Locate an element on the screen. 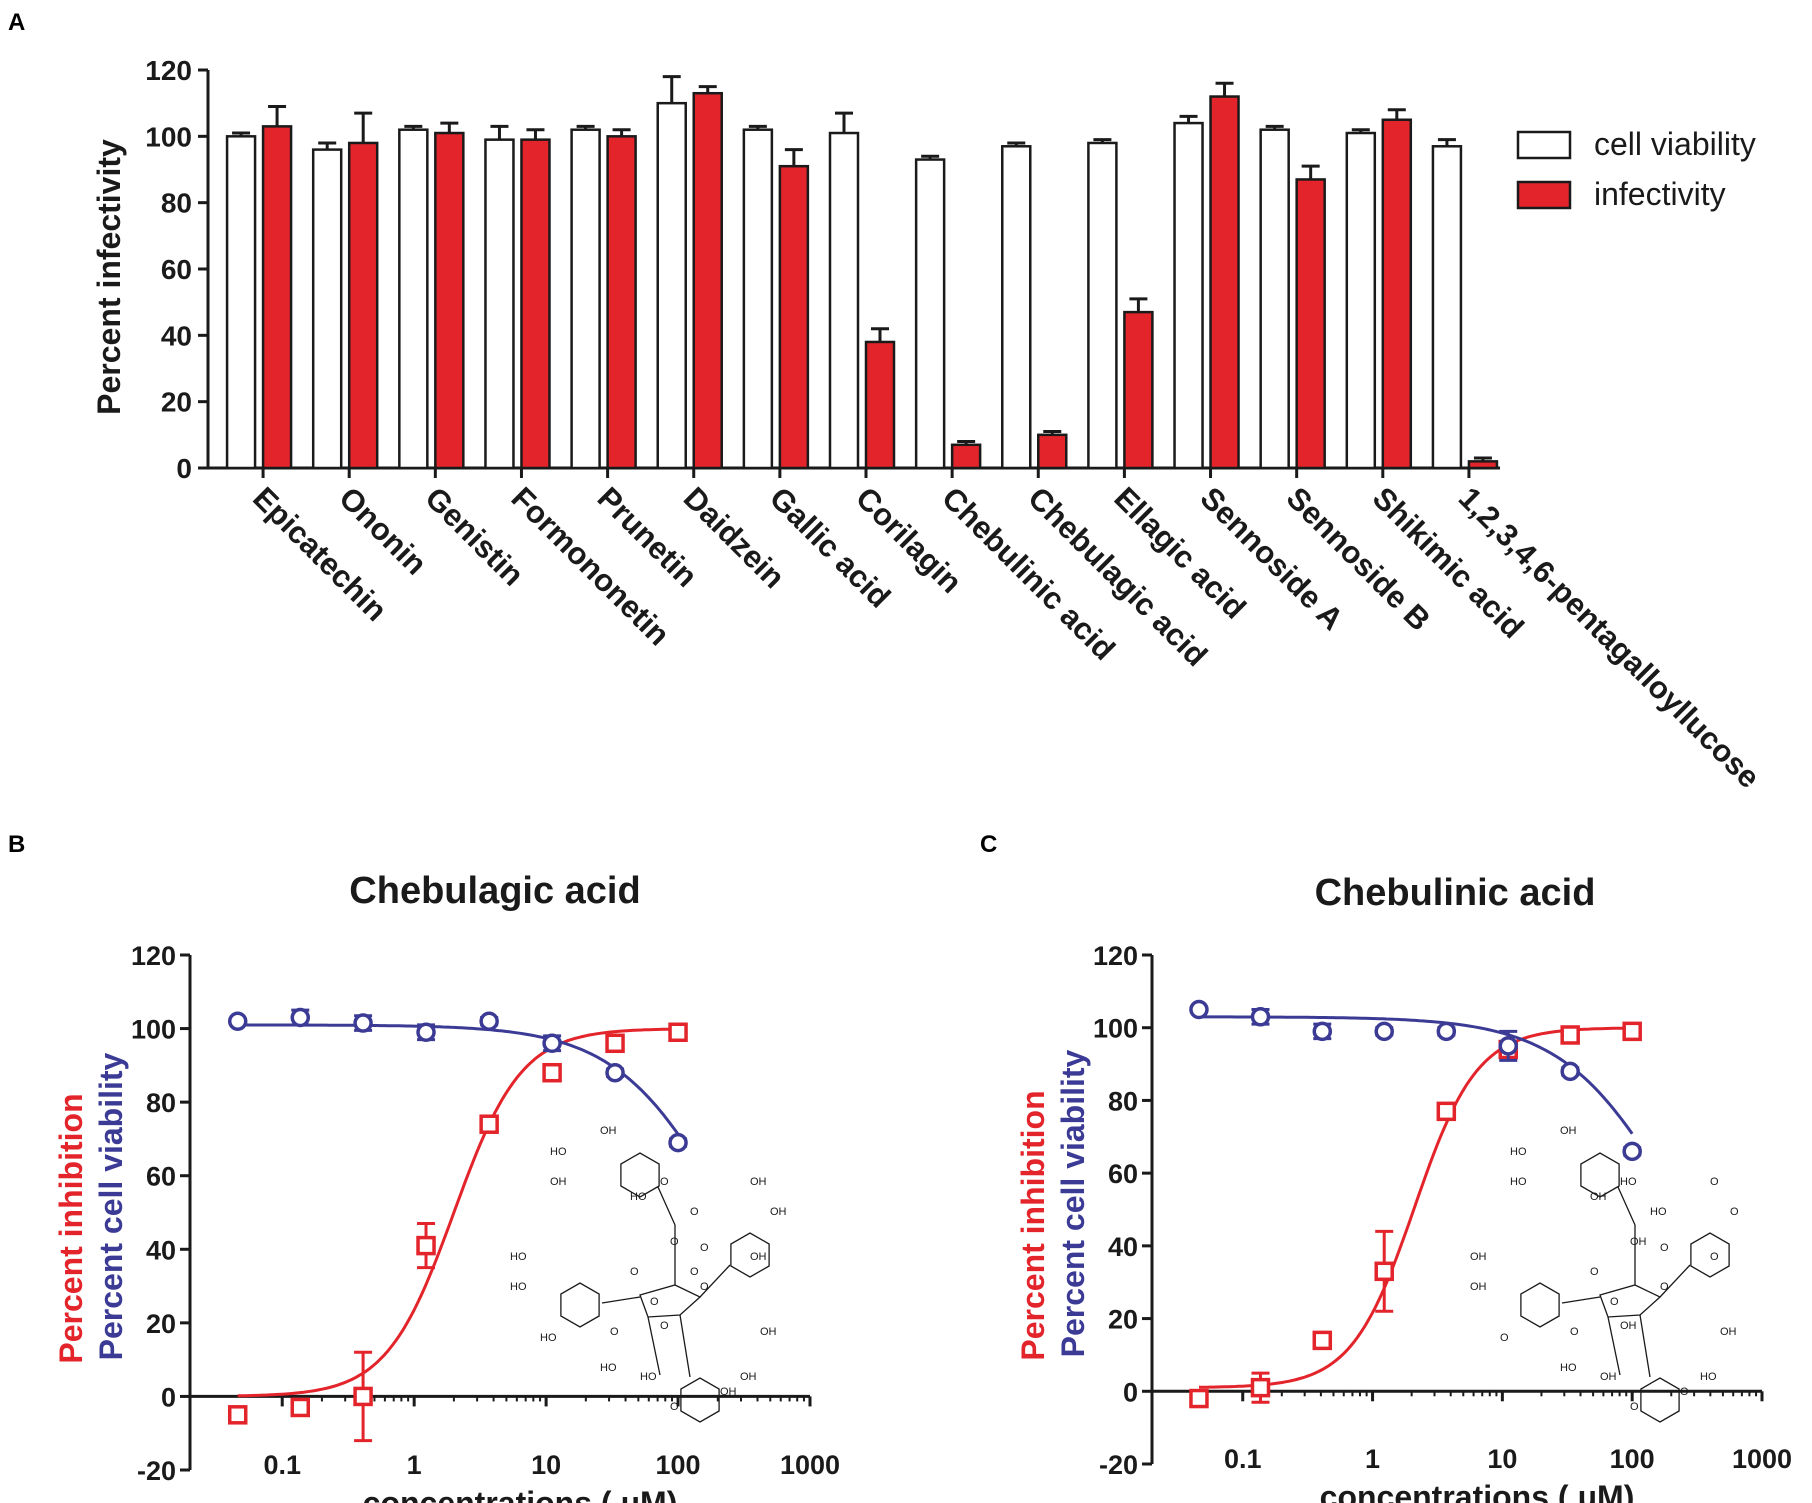 The image size is (1812, 1503). y-tick-label: 80 is located at coordinates (161, 1103).